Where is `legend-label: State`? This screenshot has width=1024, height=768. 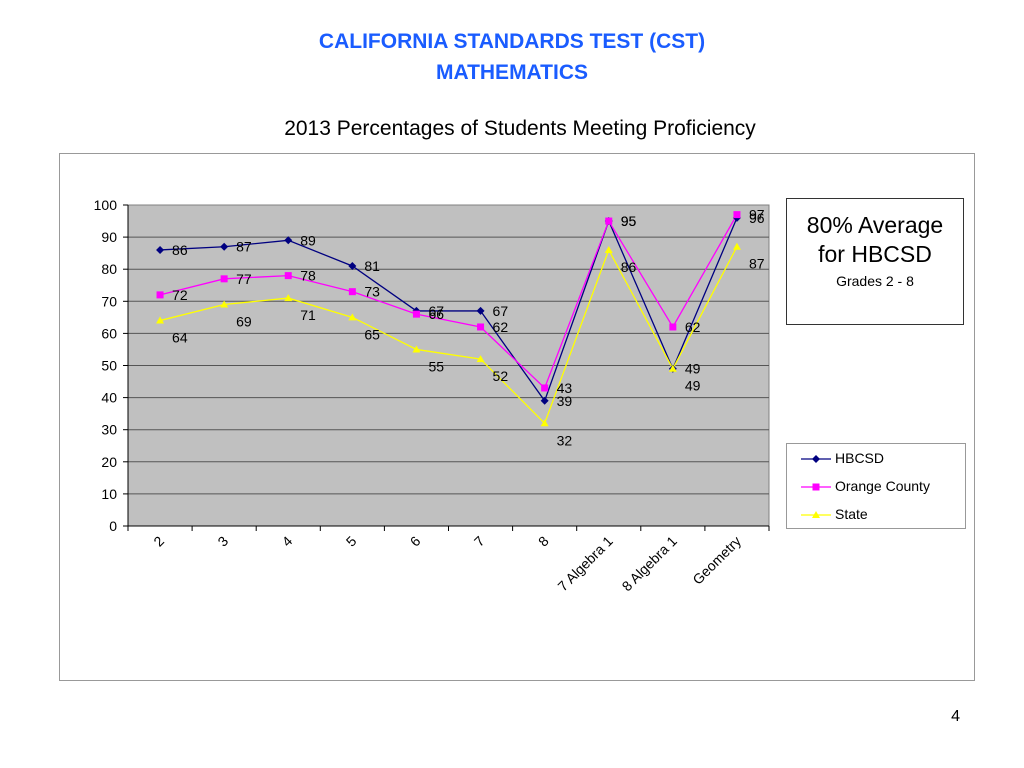 legend-label: State is located at coordinates (851, 514).